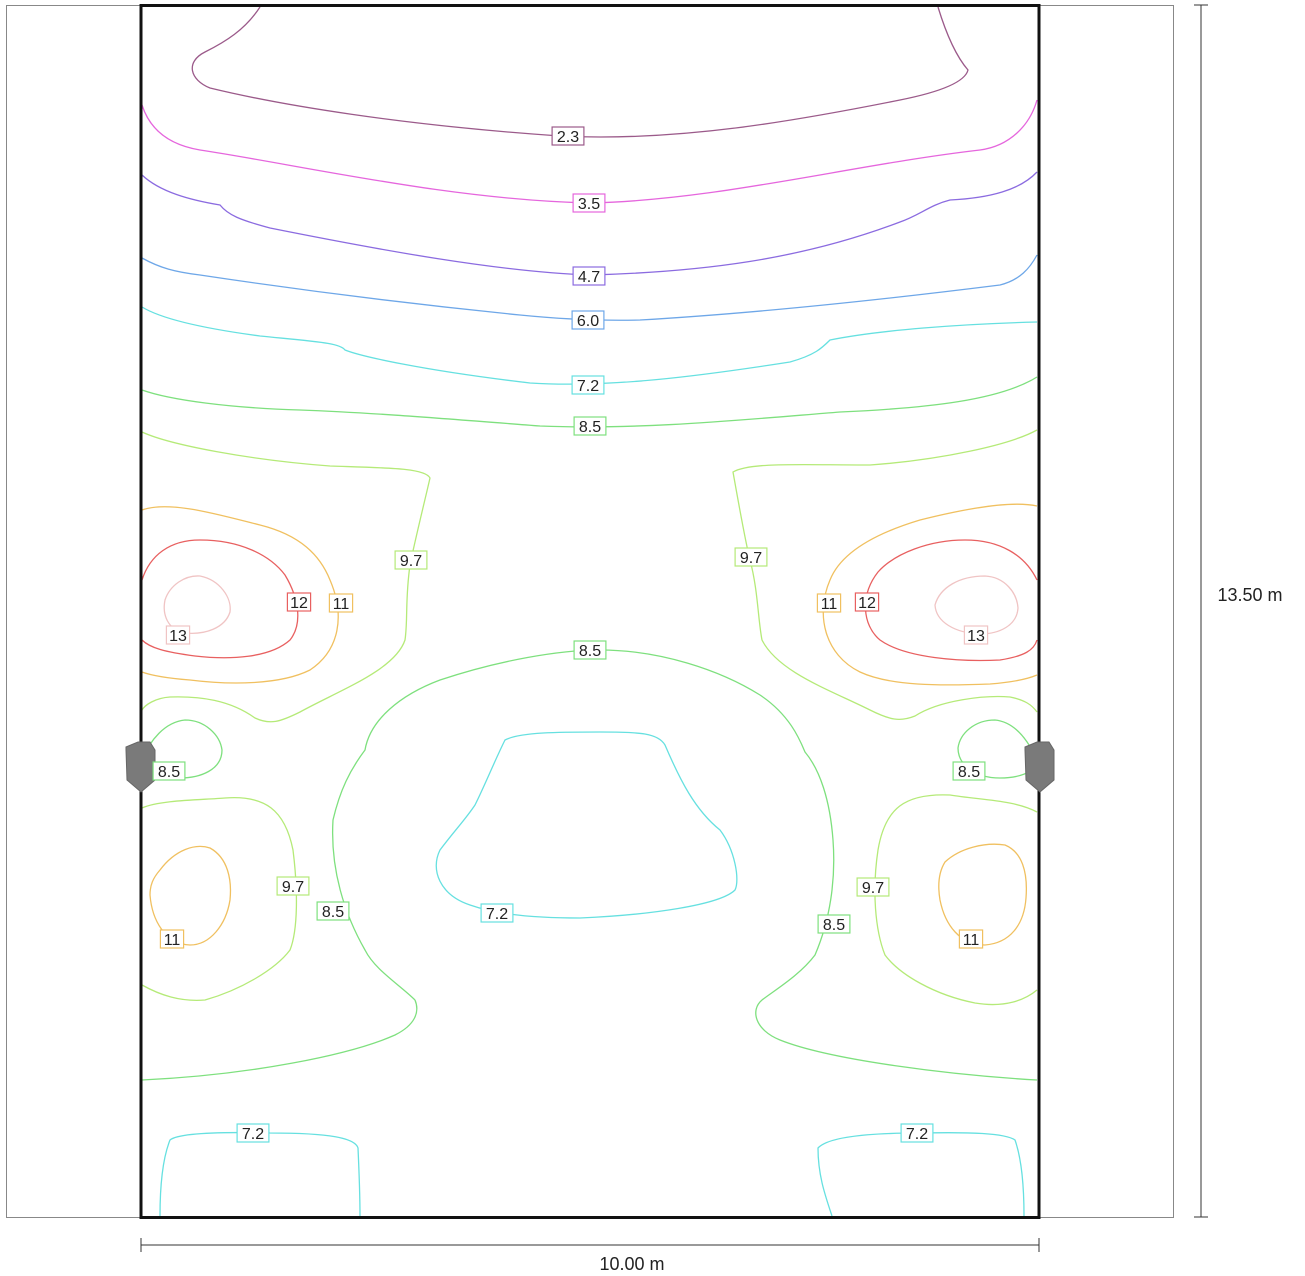 The height and width of the screenshot is (1276, 1305). I want to click on contour-label-text: 4.7, so click(589, 277).